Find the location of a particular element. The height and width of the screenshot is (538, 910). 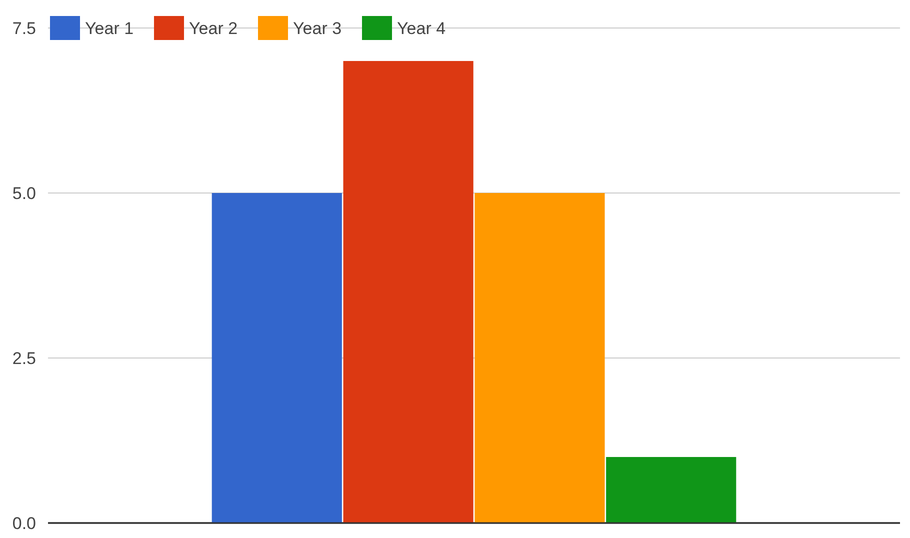

legend-label: Year 2 is located at coordinates (213, 28).